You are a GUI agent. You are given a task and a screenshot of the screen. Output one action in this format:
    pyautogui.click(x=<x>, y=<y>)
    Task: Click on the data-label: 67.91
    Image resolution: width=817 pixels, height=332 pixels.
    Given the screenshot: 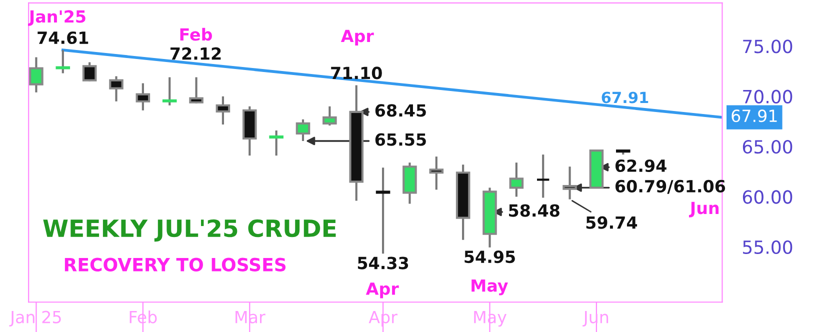 What is the action you would take?
    pyautogui.click(x=754, y=116)
    